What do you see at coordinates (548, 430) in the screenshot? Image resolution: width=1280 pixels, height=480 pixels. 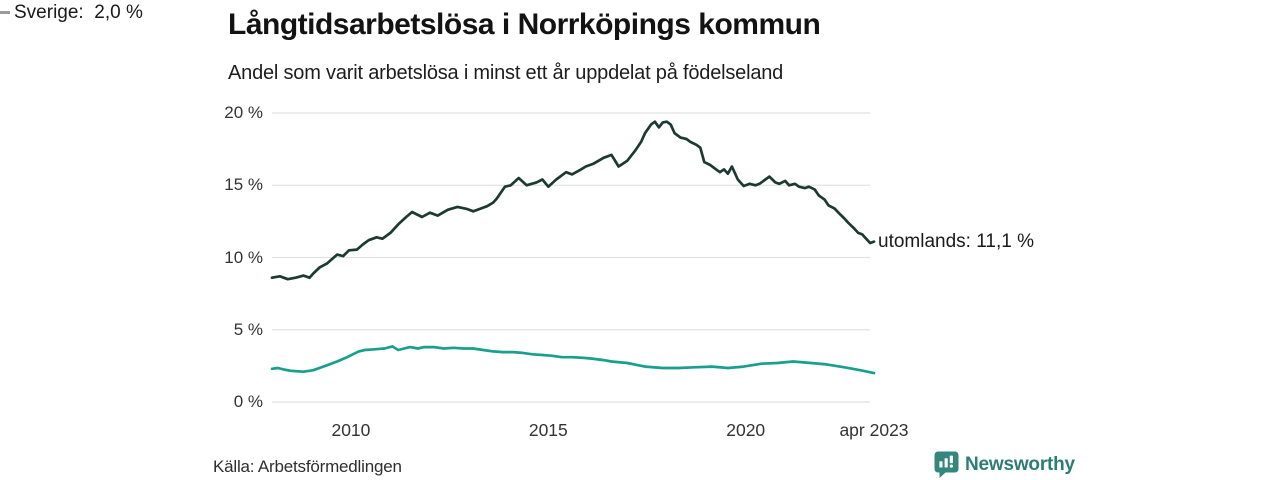 I see `x-tick-label: 2015` at bounding box center [548, 430].